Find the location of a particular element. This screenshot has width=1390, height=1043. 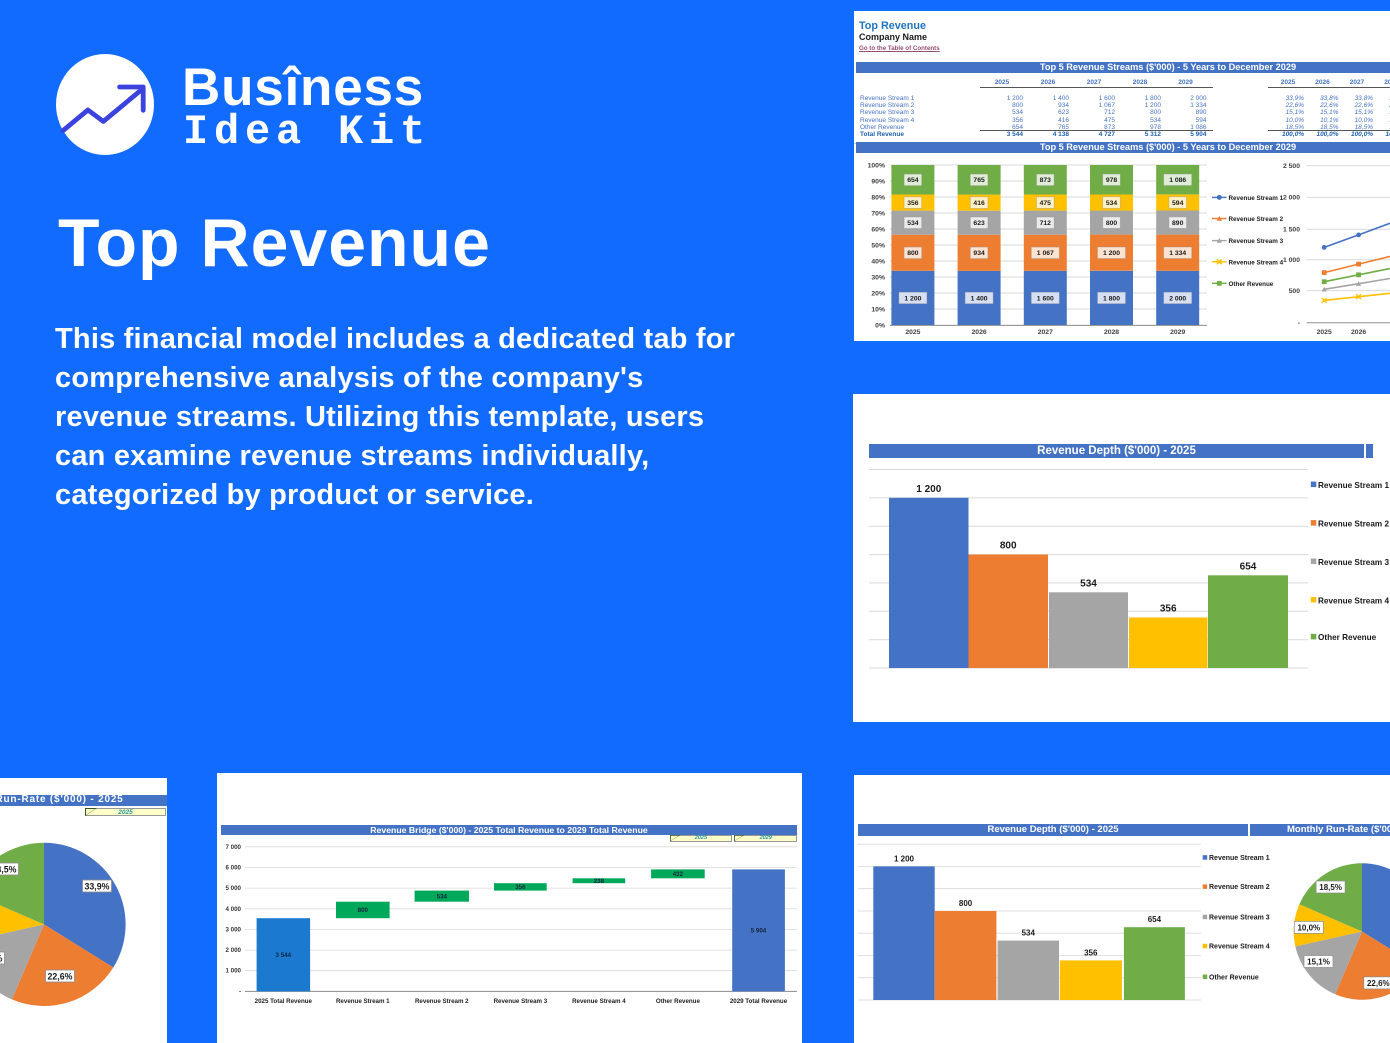

svg-text: 0% is located at coordinates (880, 325).